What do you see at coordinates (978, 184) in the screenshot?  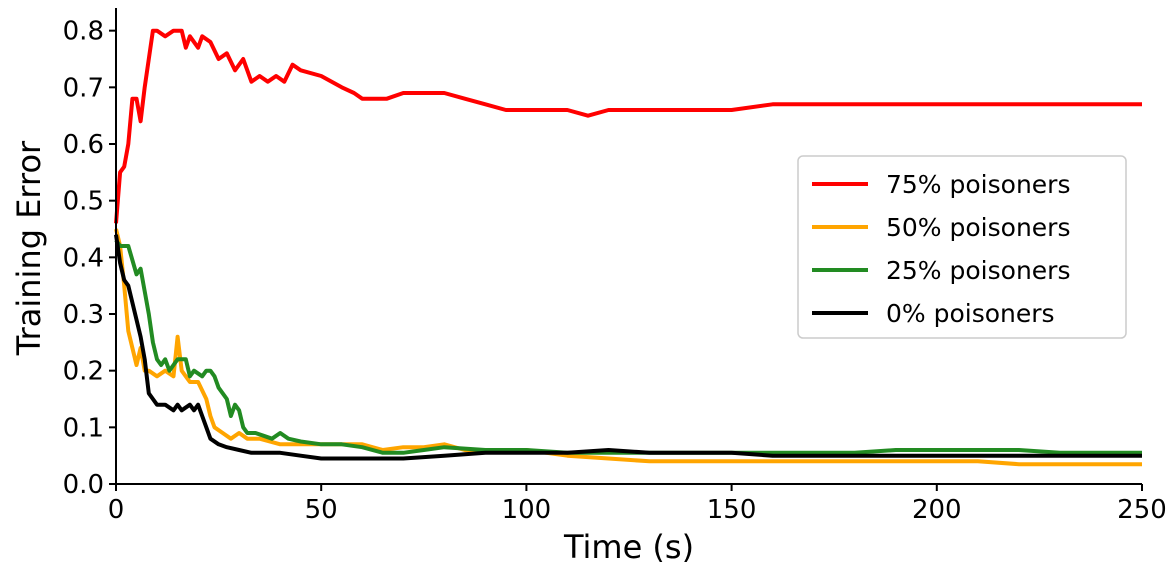 I see `legend-label: 75% poisoners` at bounding box center [978, 184].